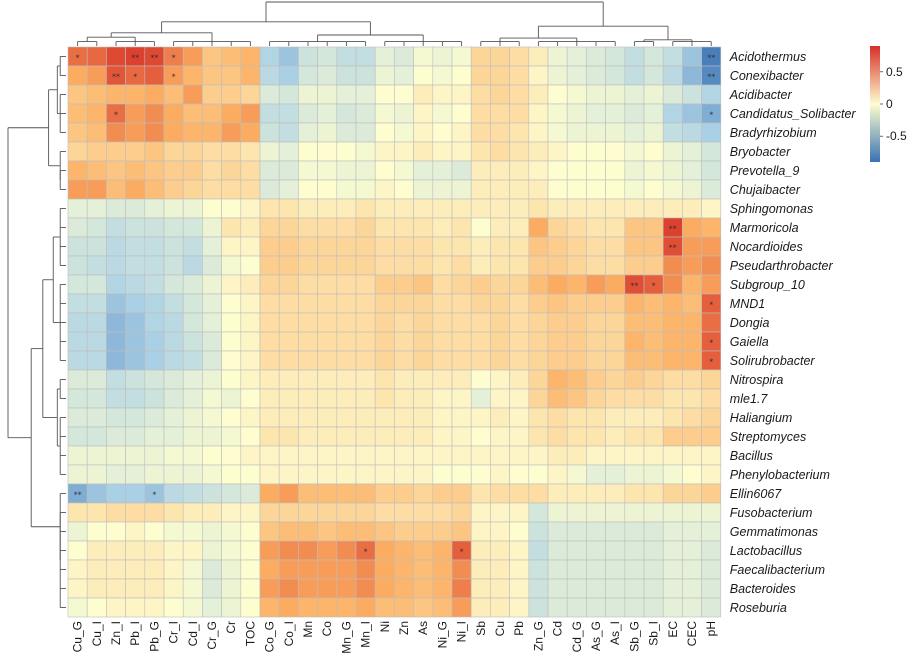  What do you see at coordinates (77, 227) in the screenshot?
I see `heatmap-cell-Marmoricola-Cu_G` at bounding box center [77, 227].